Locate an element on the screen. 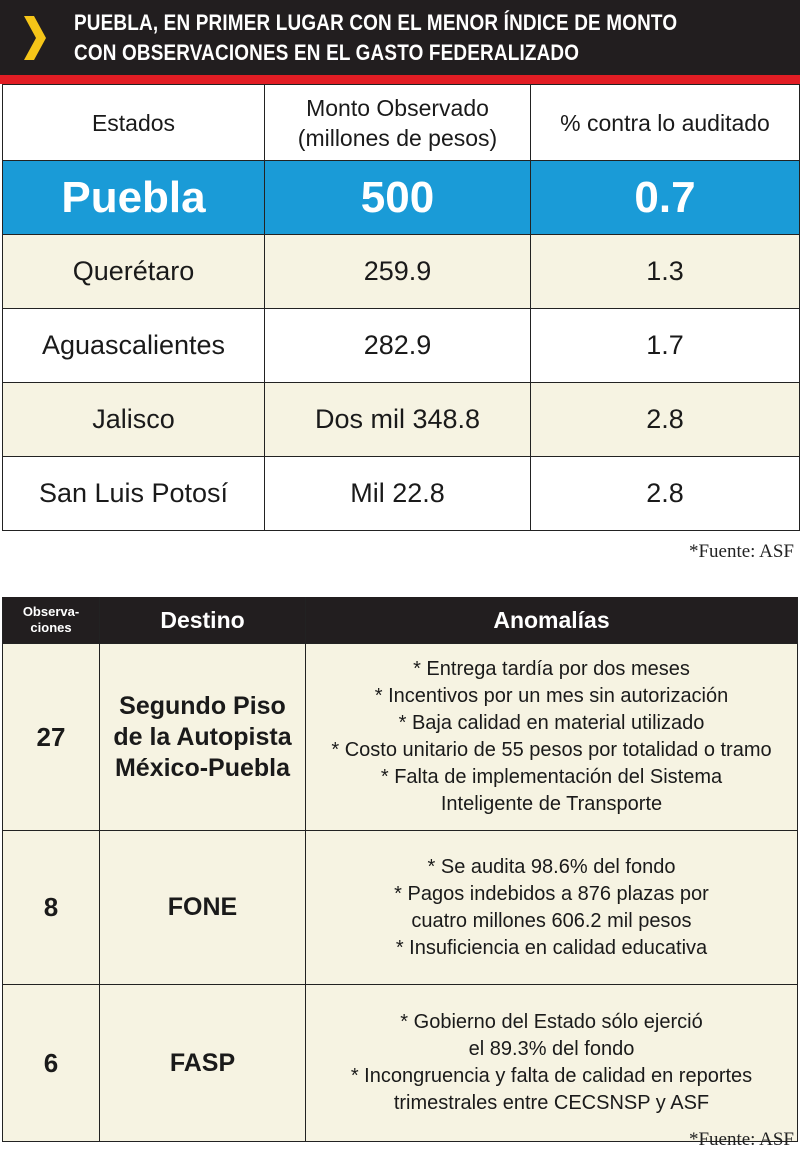 Image resolution: width=800 pixels, height=1161 pixels. header-porcentaje: % contra lo auditado is located at coordinates (665, 122).